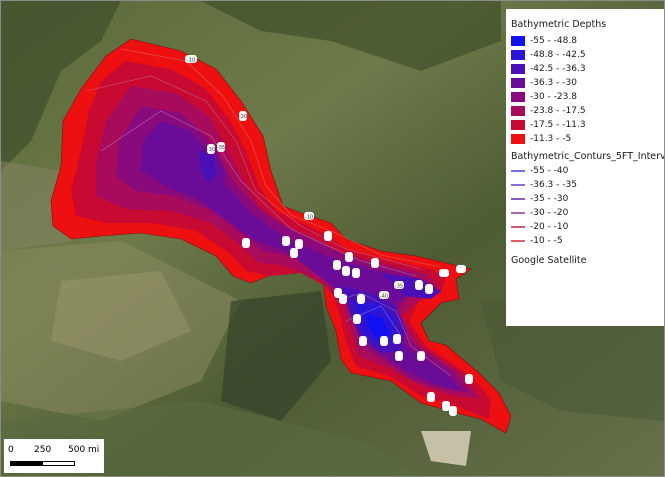 The width and height of the screenshot is (665, 477). I want to click on contour-legend-title: Bathymetric_Conturs_5FT_Intervals, so click(588, 156).